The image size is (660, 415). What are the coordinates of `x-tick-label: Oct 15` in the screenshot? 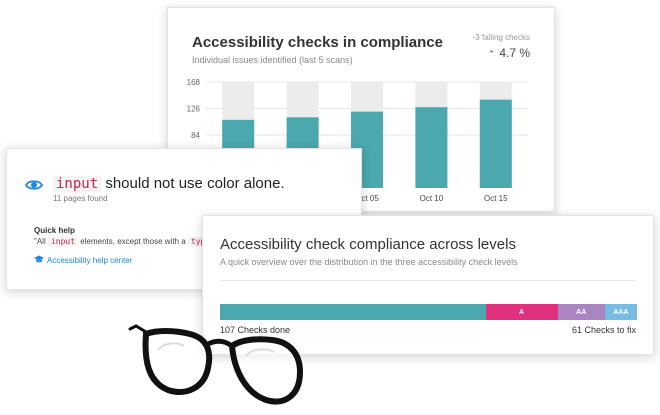 It's located at (496, 198).